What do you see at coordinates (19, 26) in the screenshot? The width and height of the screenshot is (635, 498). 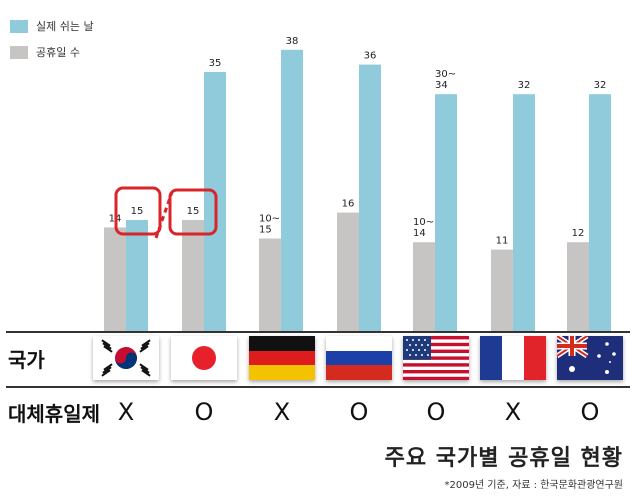 I see `legend-swatch-actual` at bounding box center [19, 26].